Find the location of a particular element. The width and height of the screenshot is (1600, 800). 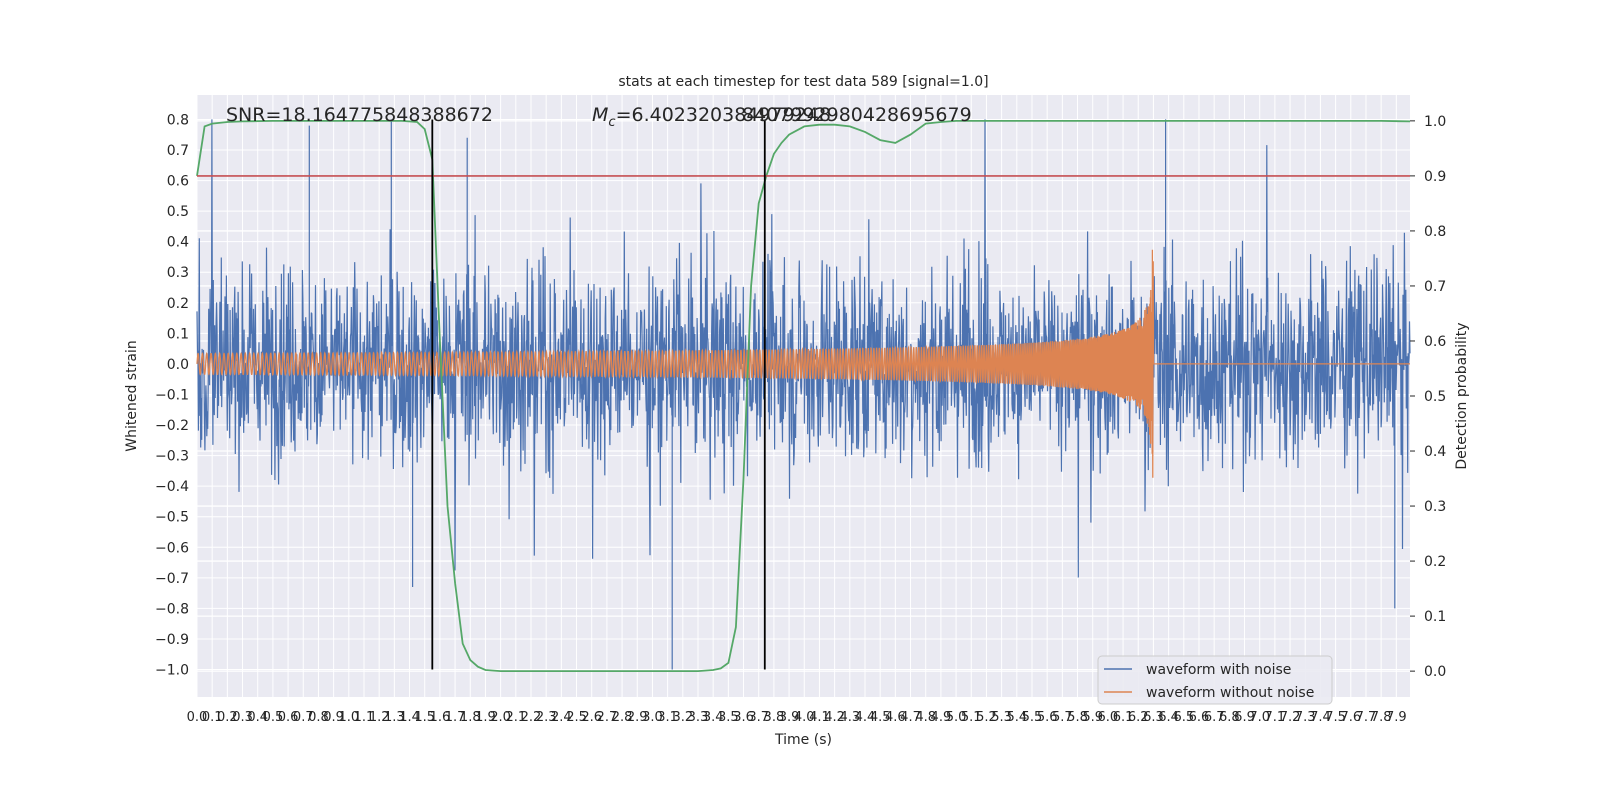

y-tick-label: 0.0 is located at coordinates (178, 365).